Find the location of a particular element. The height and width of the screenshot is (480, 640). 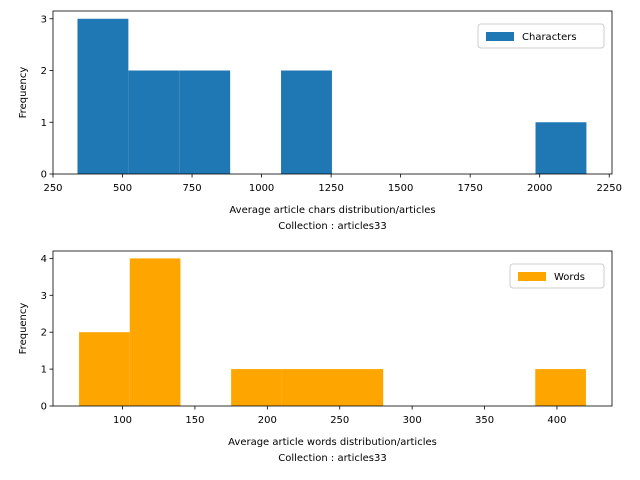

x-tick-label: 350 is located at coordinates (484, 420).